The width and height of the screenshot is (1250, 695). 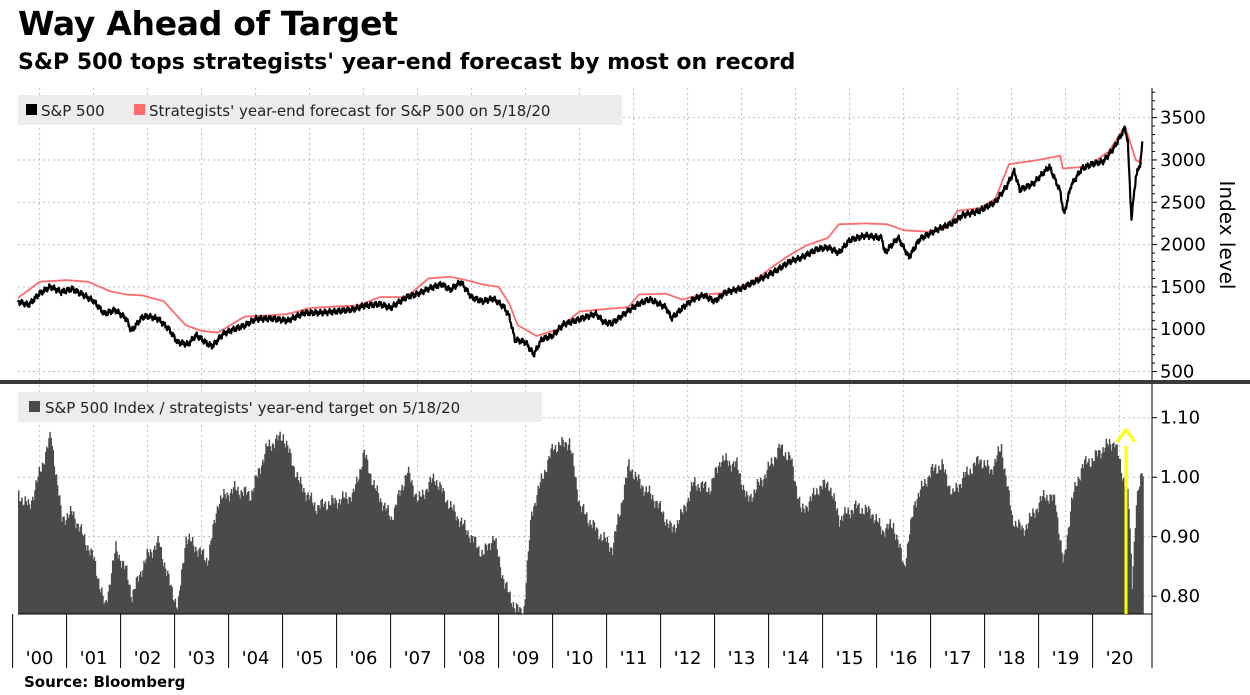 I want to click on x-tick-label: '14, so click(x=796, y=658).